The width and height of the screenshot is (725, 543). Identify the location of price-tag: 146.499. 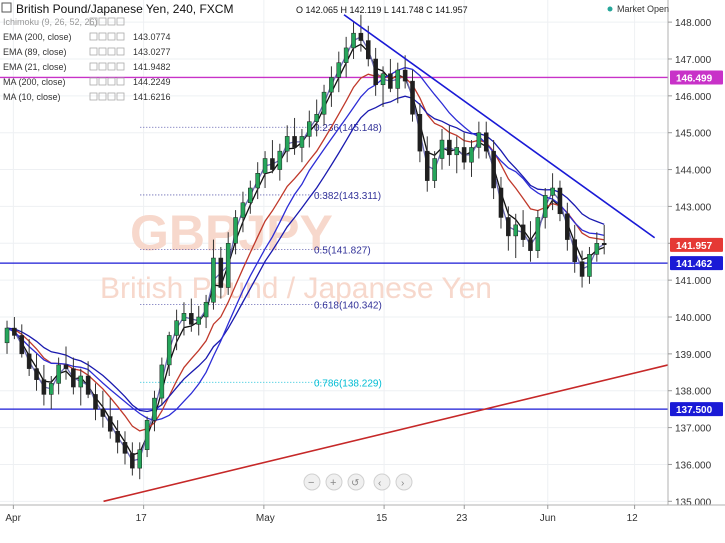
(696, 77).